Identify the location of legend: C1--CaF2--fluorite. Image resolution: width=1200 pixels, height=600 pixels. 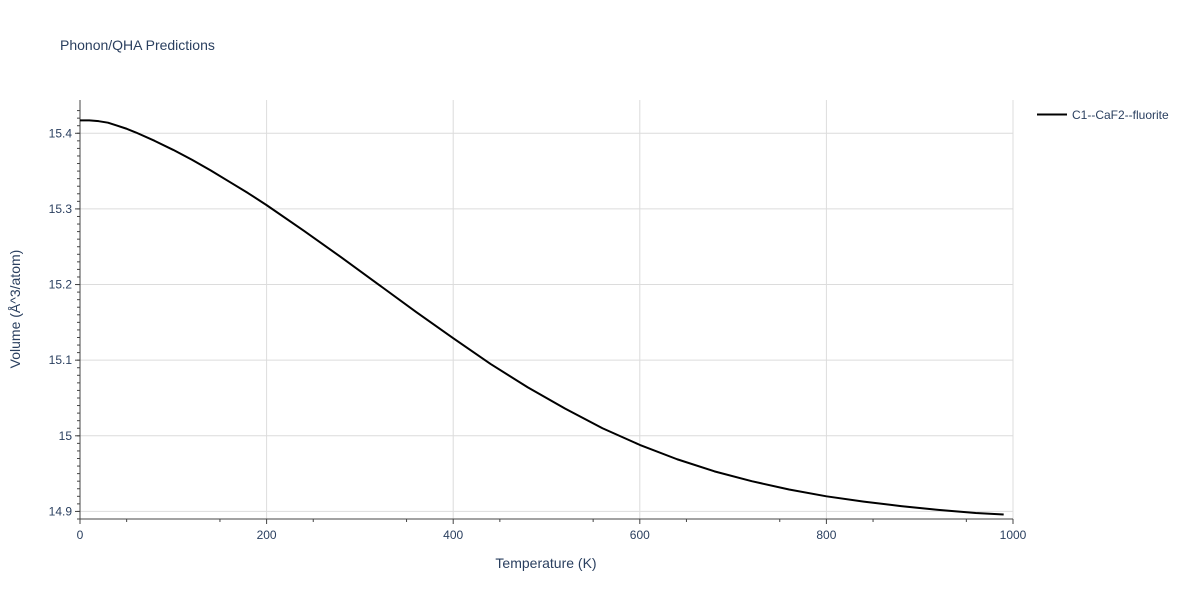
(1103, 115).